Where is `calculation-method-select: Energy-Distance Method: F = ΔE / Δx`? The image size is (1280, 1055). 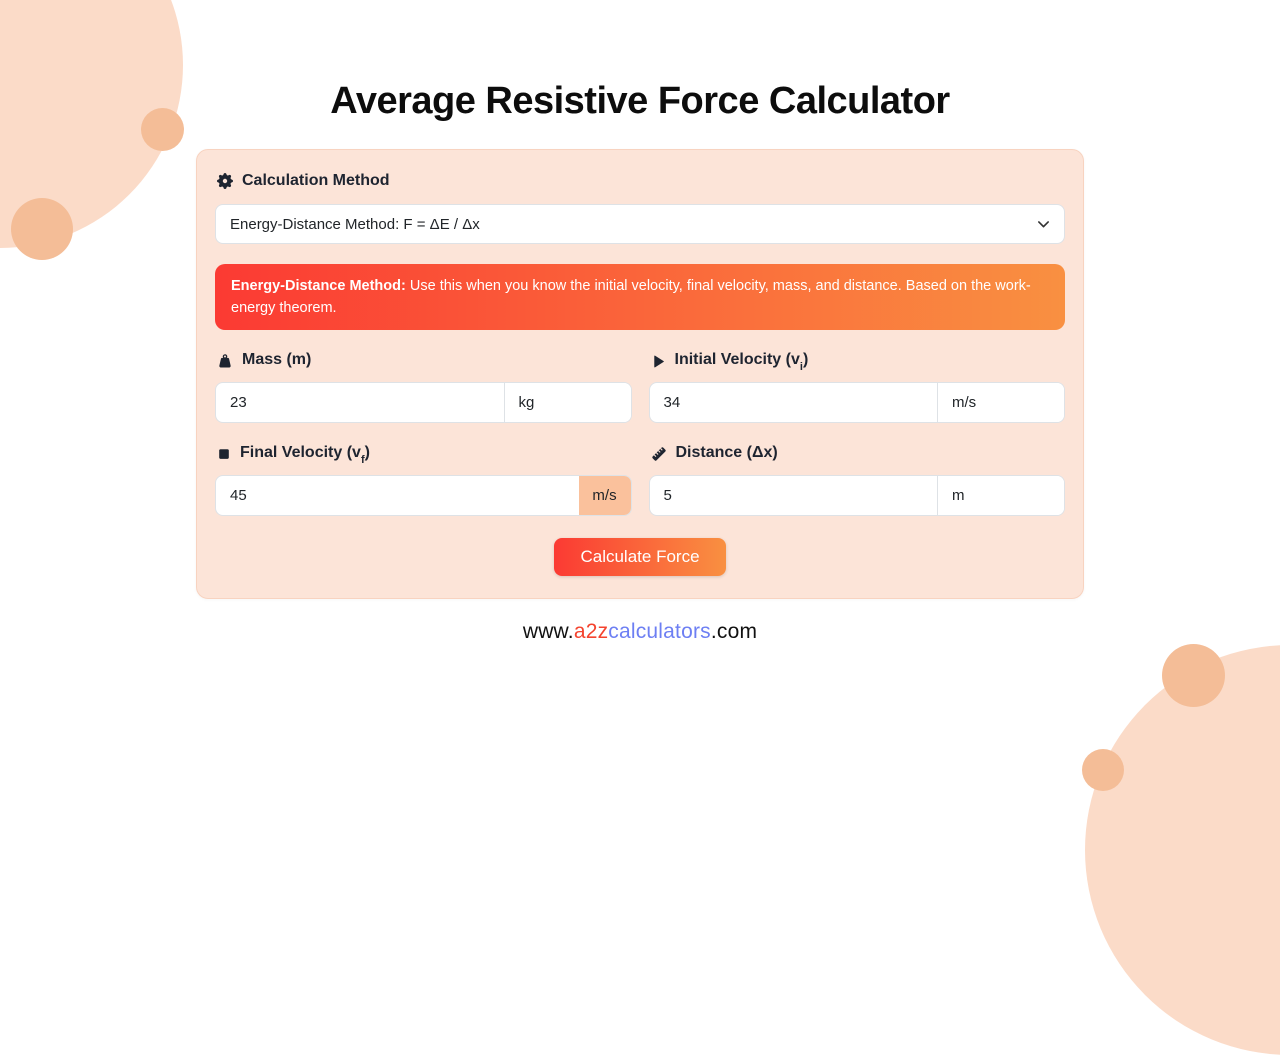 calculation-method-select: Energy-Distance Method: F = ΔE / Δx is located at coordinates (640, 224).